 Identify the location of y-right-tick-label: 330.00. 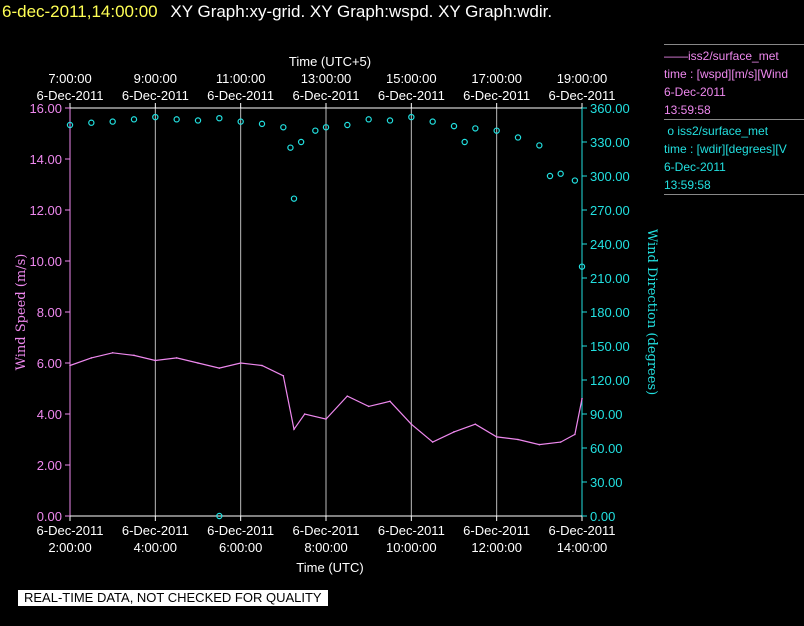
(610, 142).